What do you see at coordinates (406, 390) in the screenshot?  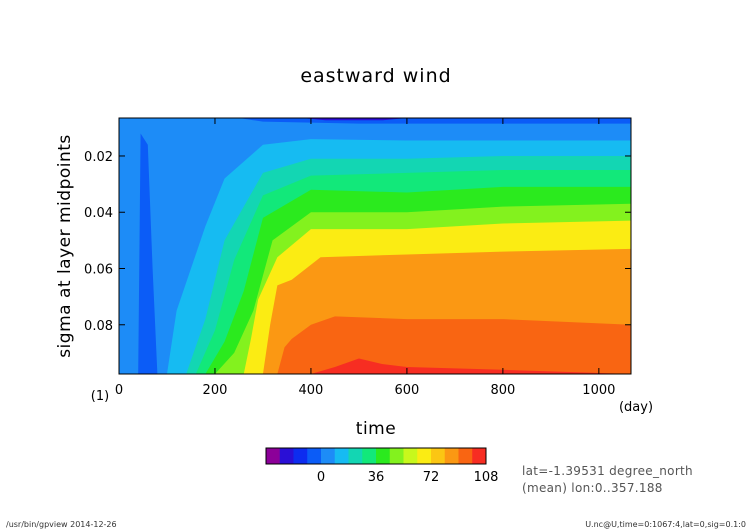 I see `x-tick-label: 600` at bounding box center [406, 390].